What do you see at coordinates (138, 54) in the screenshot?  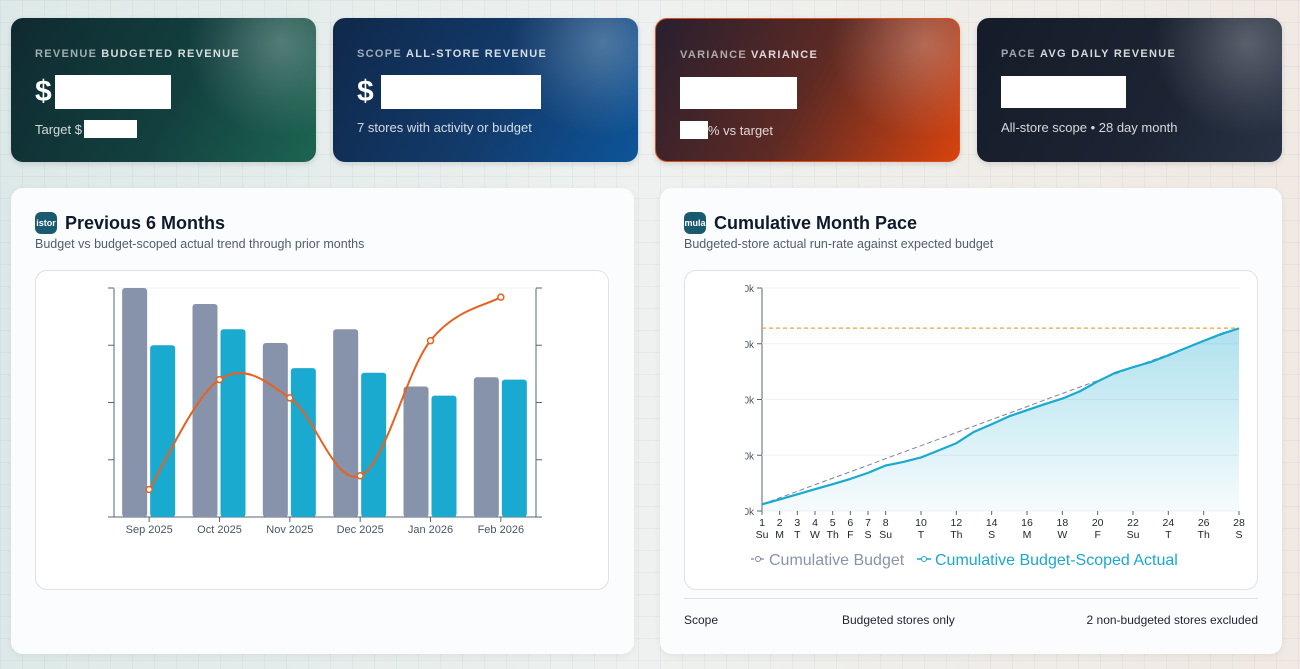 I see `kpi-label: REVENUE BUDGETED REVENUE` at bounding box center [138, 54].